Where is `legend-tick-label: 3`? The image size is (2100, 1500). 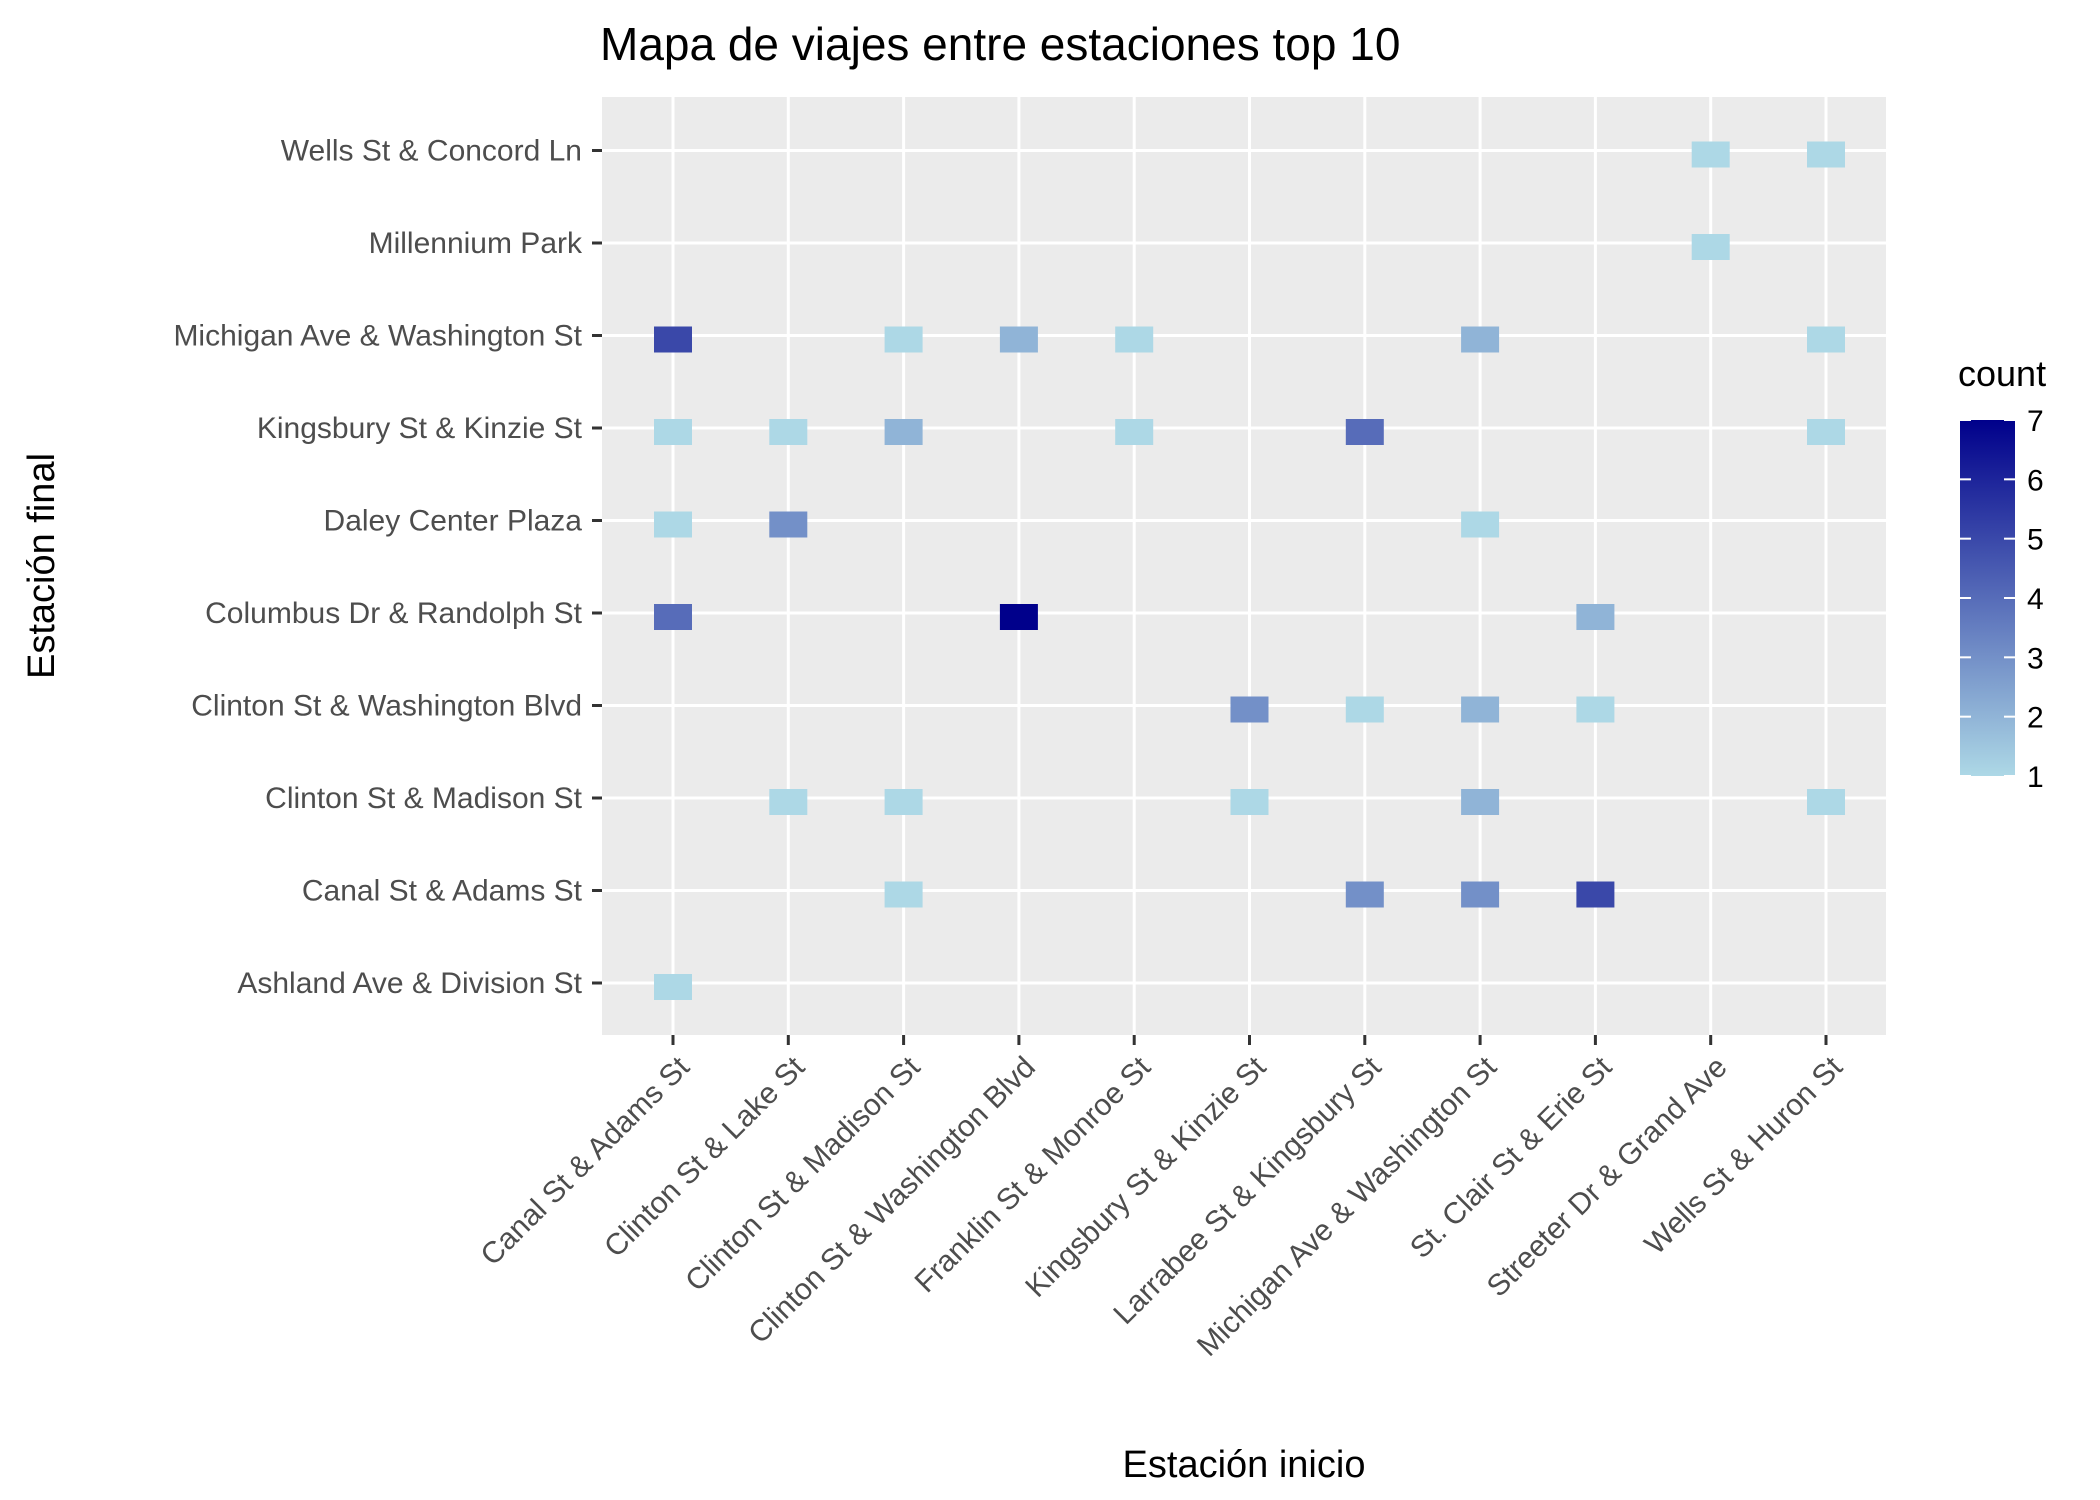 legend-tick-label: 3 is located at coordinates (2035, 658).